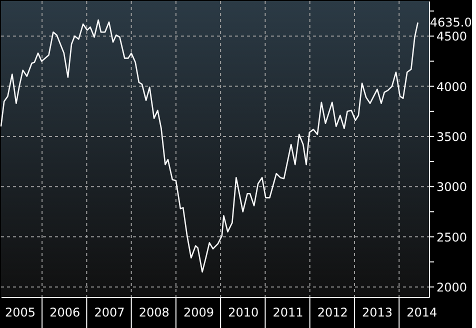  Describe the element at coordinates (422, 313) in the screenshot. I see `x-tick-label: 2014` at that location.